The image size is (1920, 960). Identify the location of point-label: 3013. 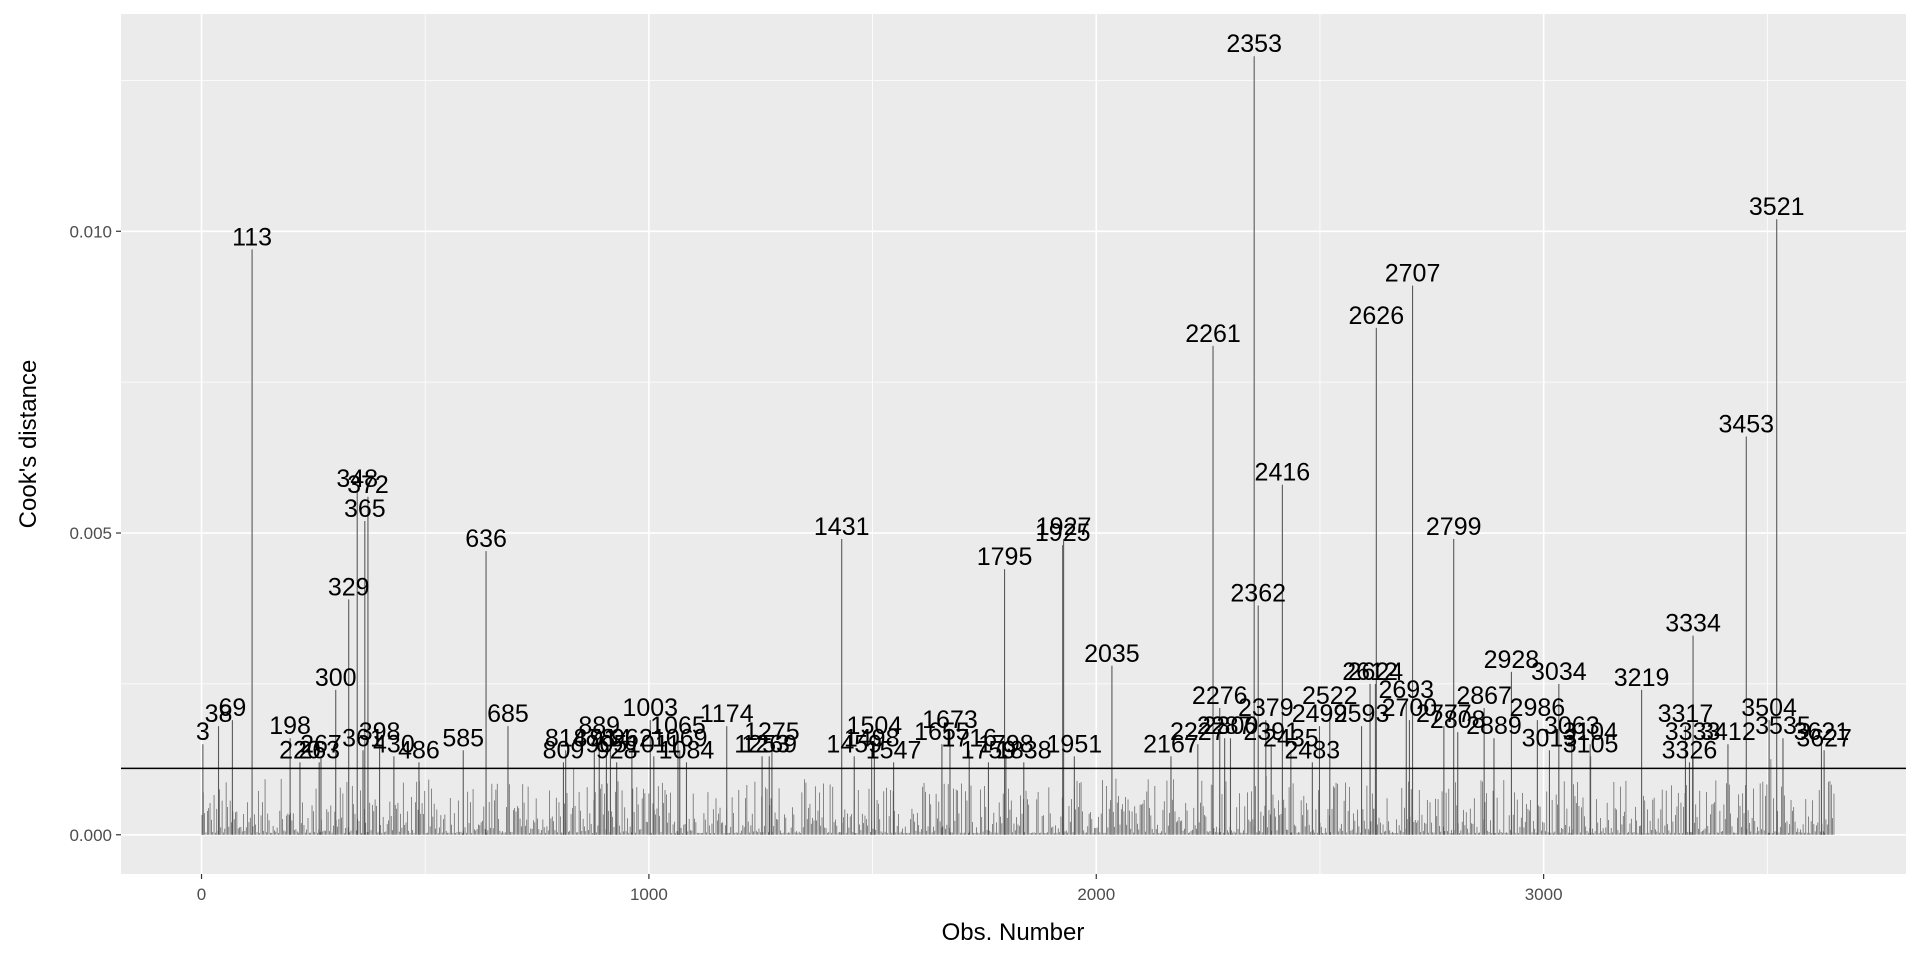
(1550, 738).